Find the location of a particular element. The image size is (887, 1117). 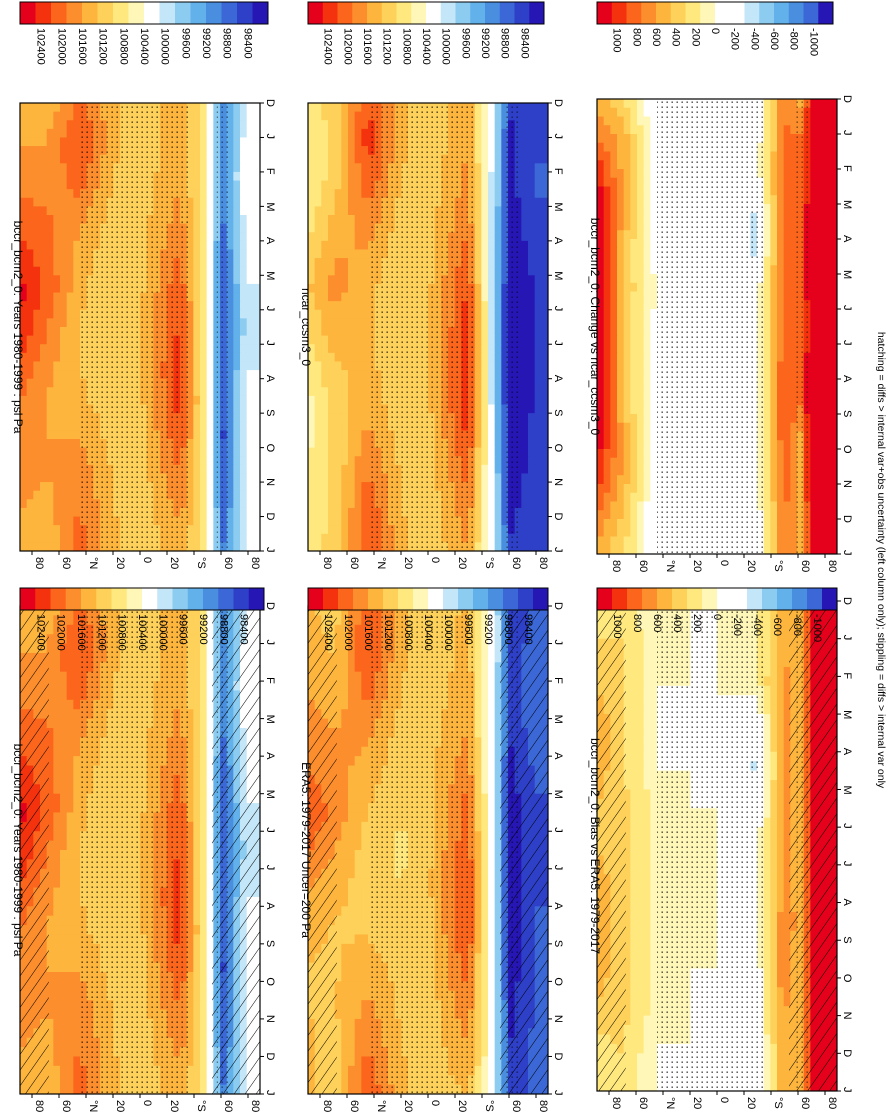

month-tick-label: F is located at coordinates (270, 680).